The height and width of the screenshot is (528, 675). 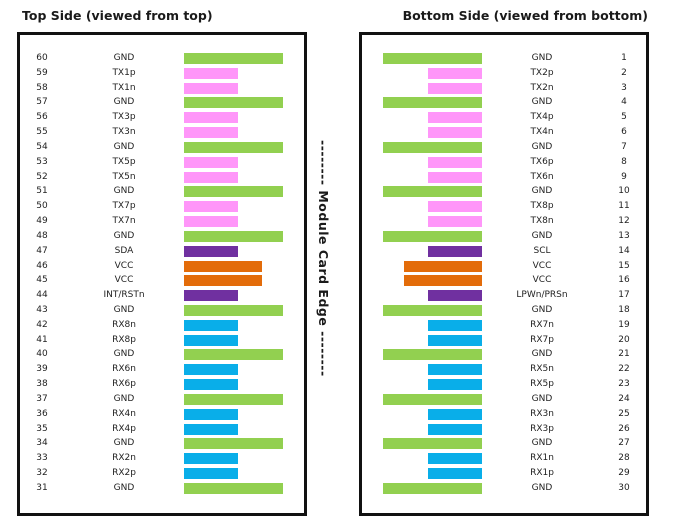 I want to click on pin-number: 34, so click(x=42, y=443).